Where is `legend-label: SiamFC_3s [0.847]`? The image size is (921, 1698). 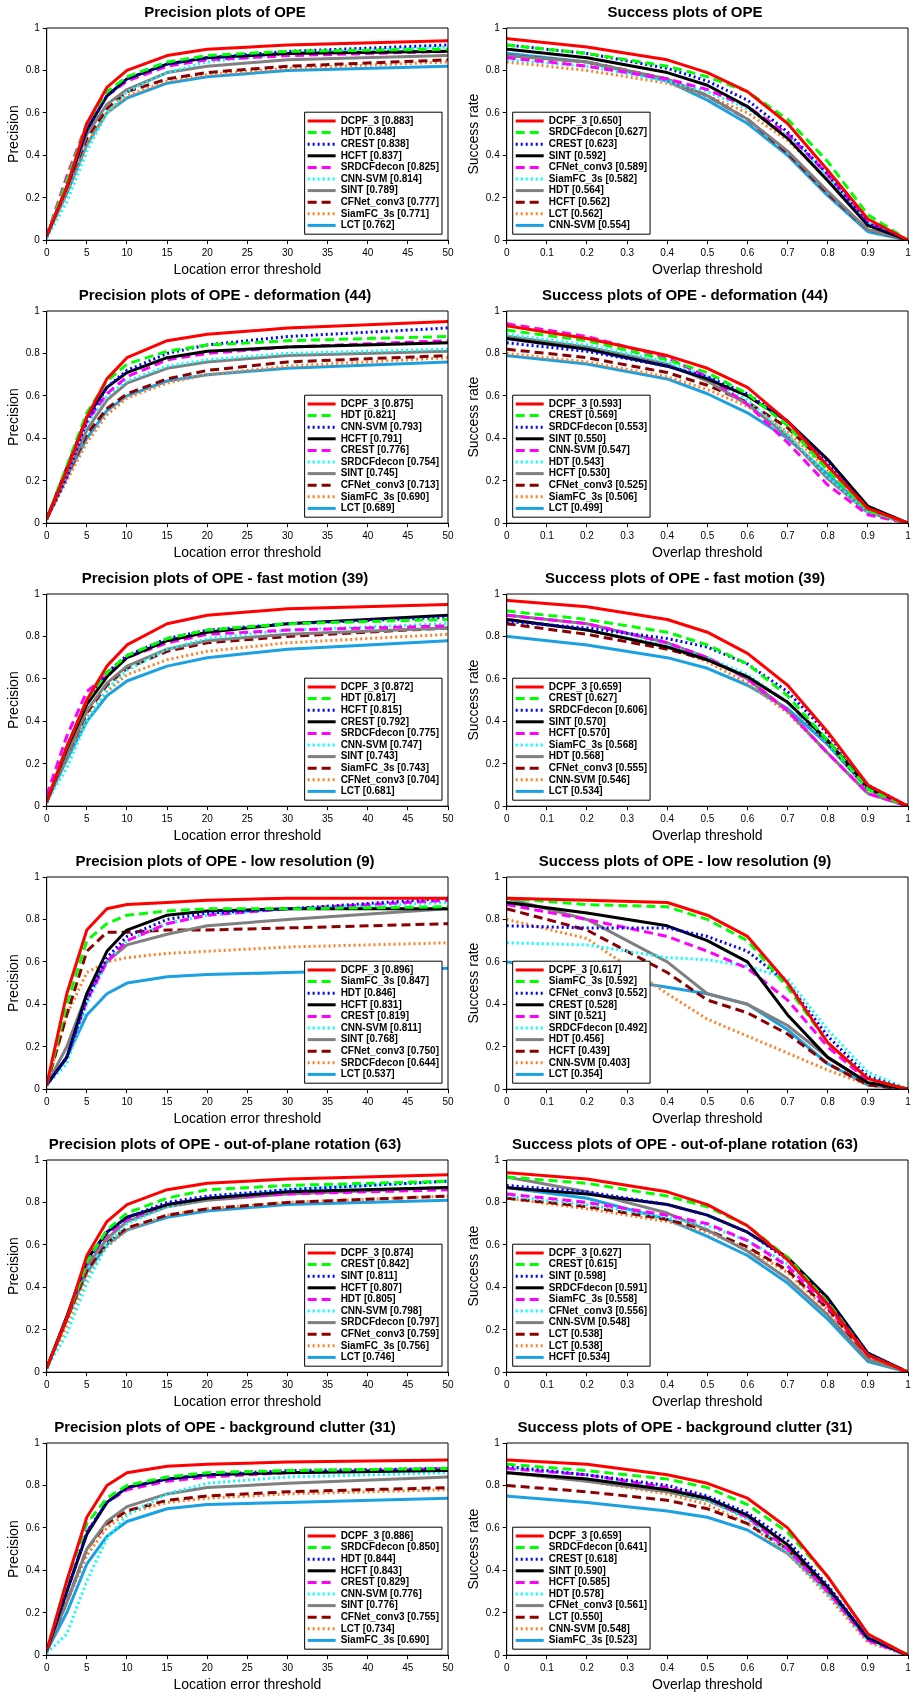
legend-label: SiamFC_3s [0.847] is located at coordinates (385, 981).